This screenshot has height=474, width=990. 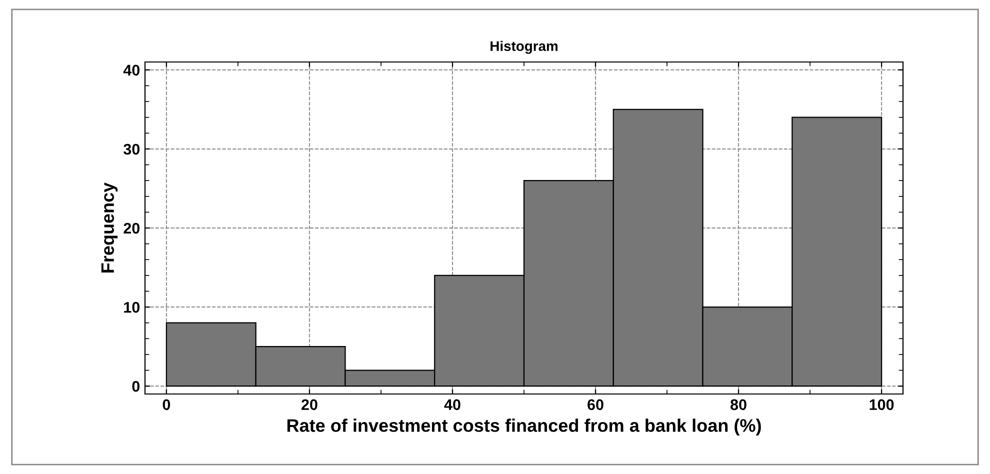 What do you see at coordinates (596, 404) in the screenshot?
I see `x-tick-label: 60` at bounding box center [596, 404].